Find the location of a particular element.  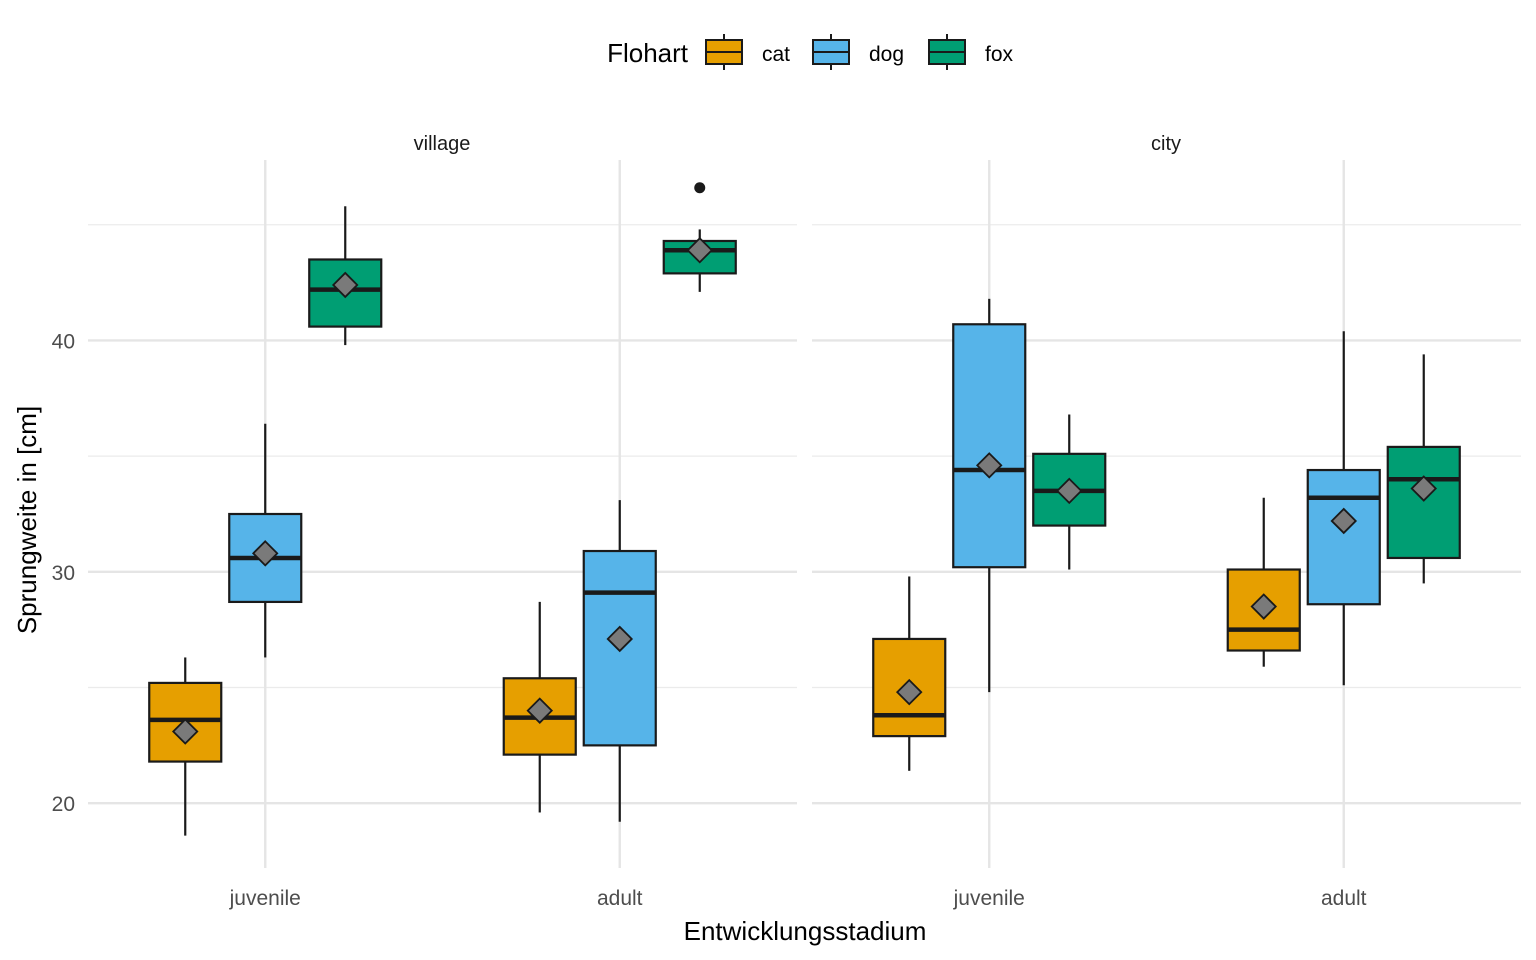

legend-title: Flohart is located at coordinates (648, 53).